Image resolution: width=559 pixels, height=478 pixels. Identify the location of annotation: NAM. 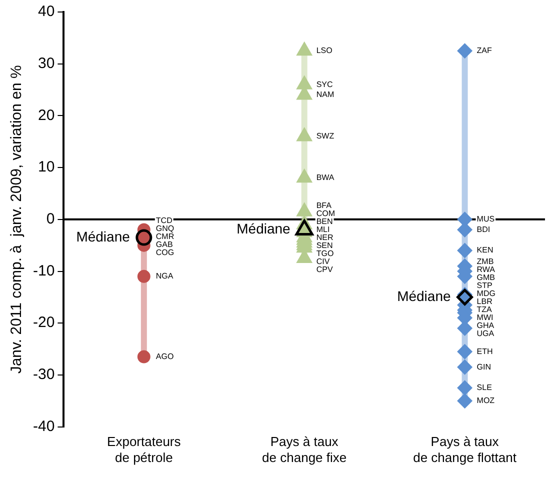
(325, 95).